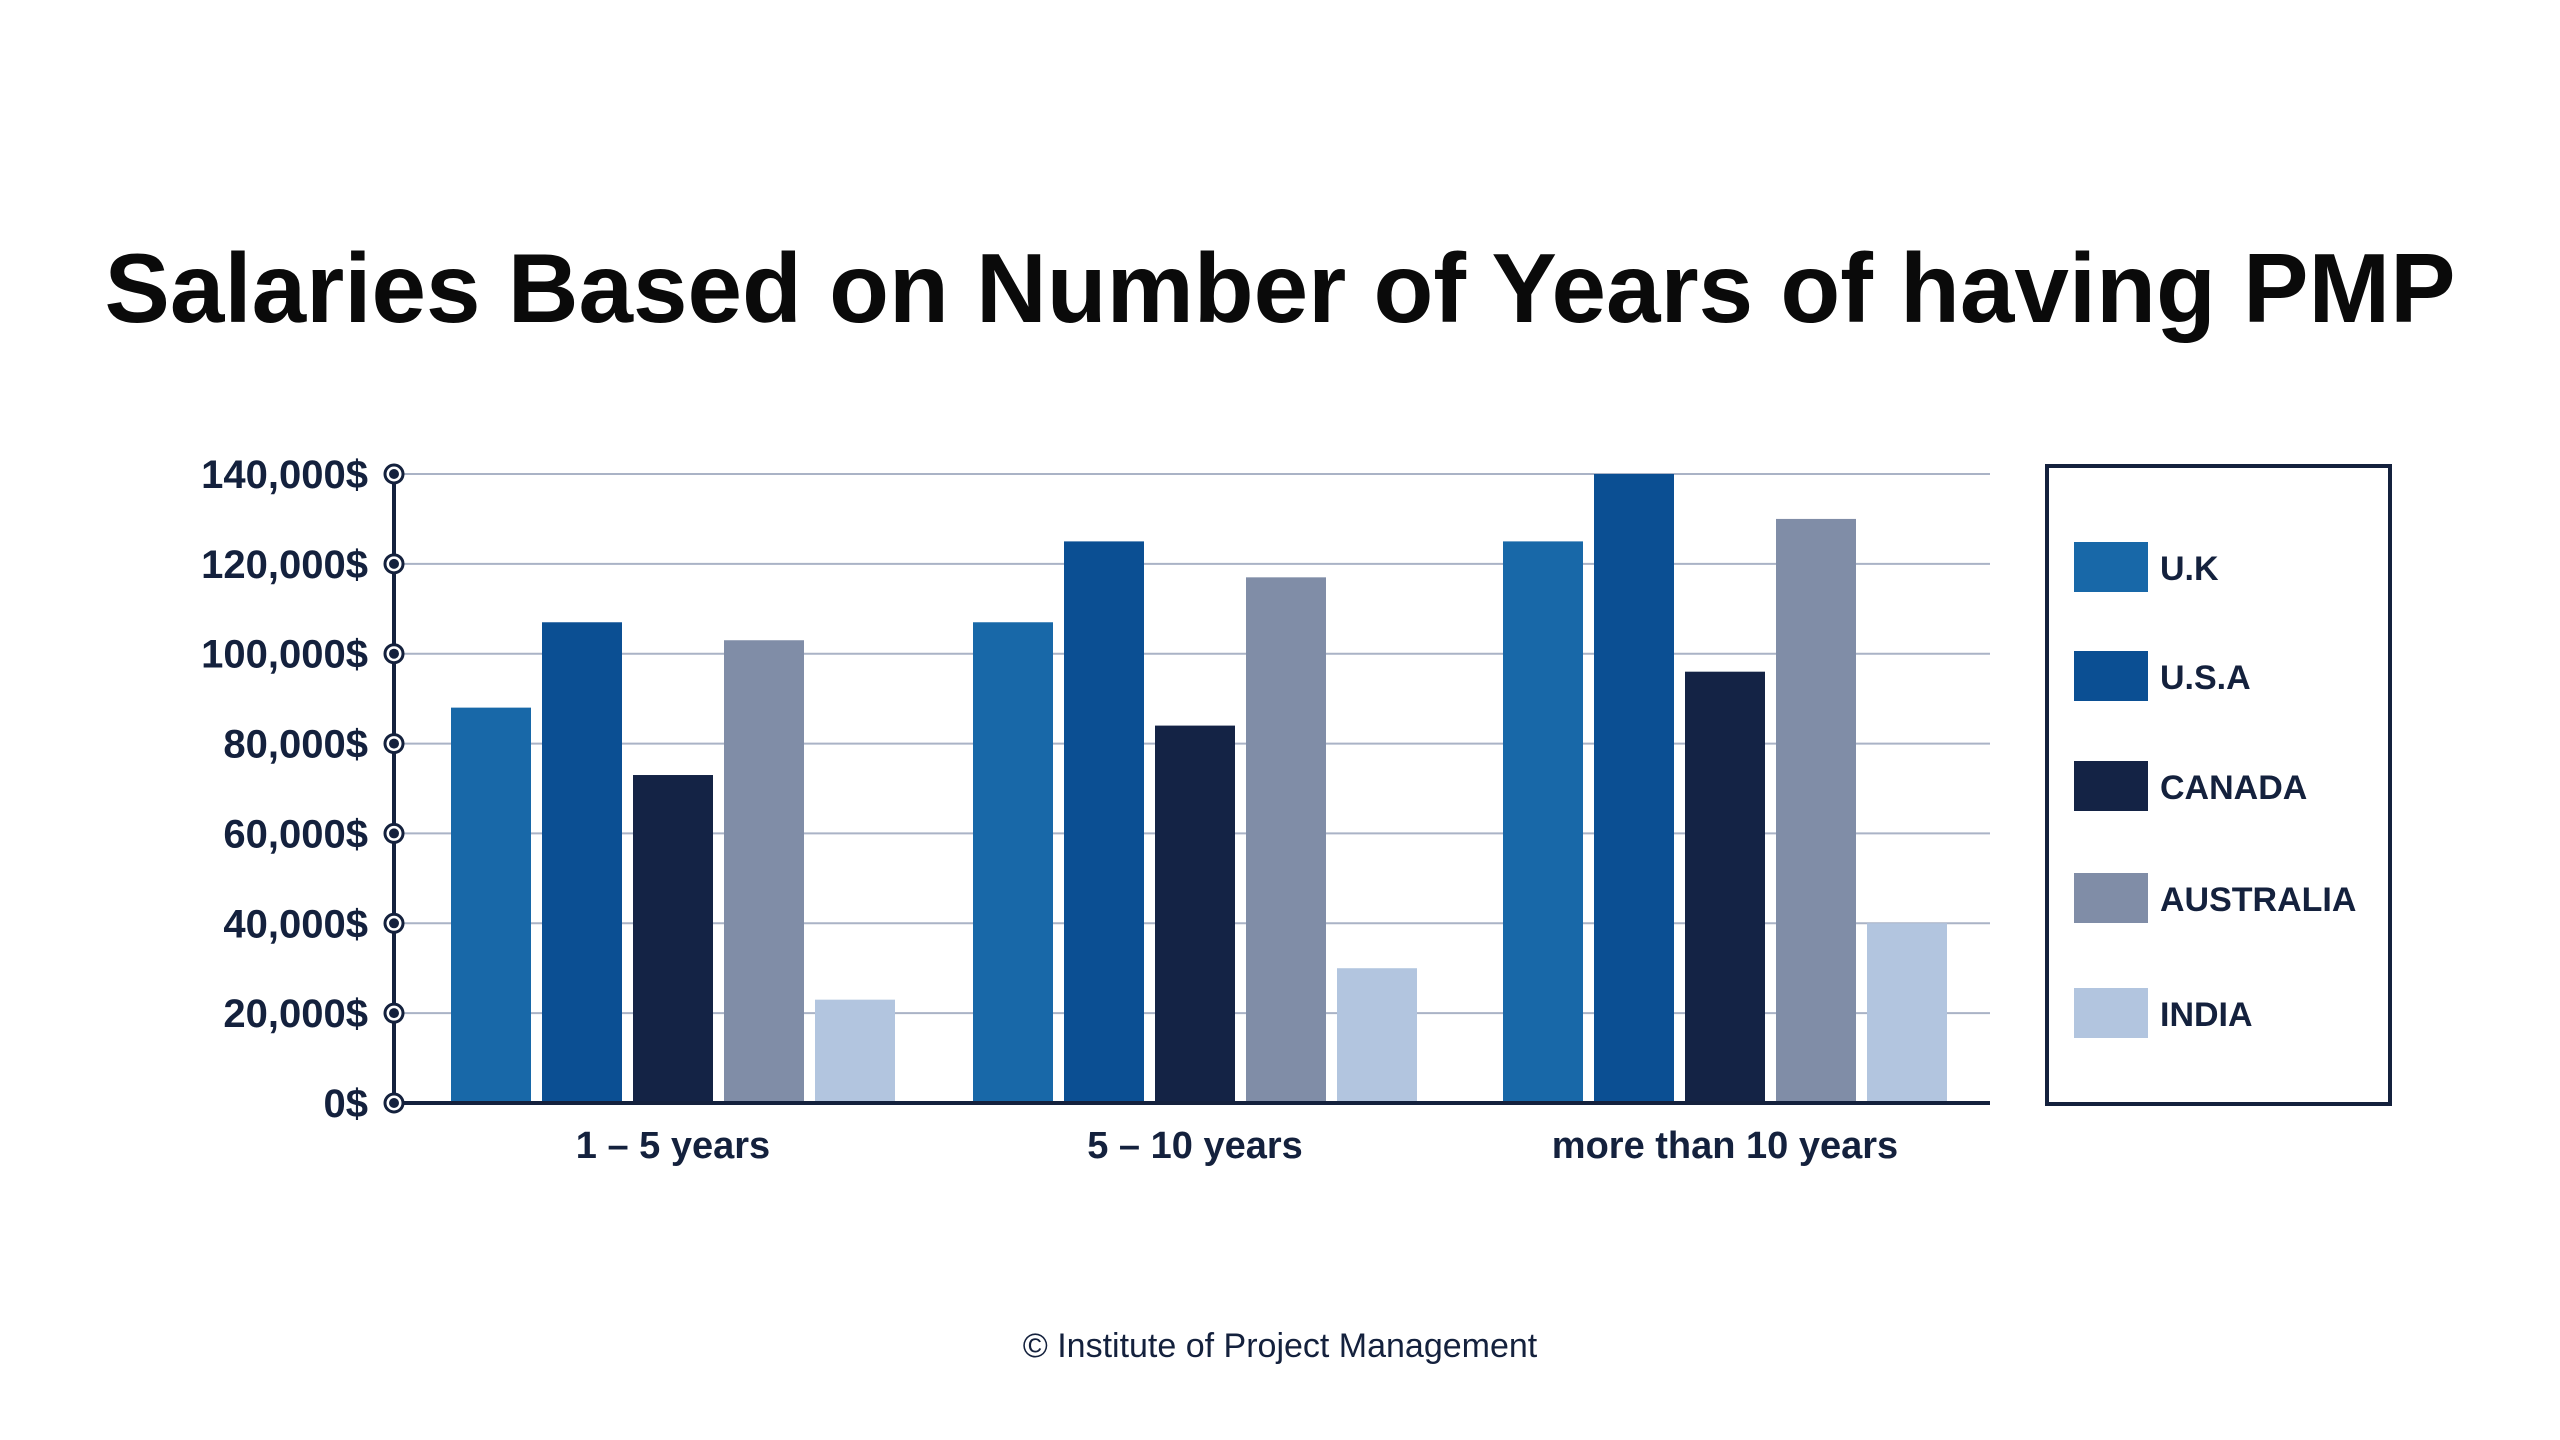 The width and height of the screenshot is (2560, 1440). Describe the element at coordinates (2205, 678) in the screenshot. I see `legend-label: U.S.A` at that location.